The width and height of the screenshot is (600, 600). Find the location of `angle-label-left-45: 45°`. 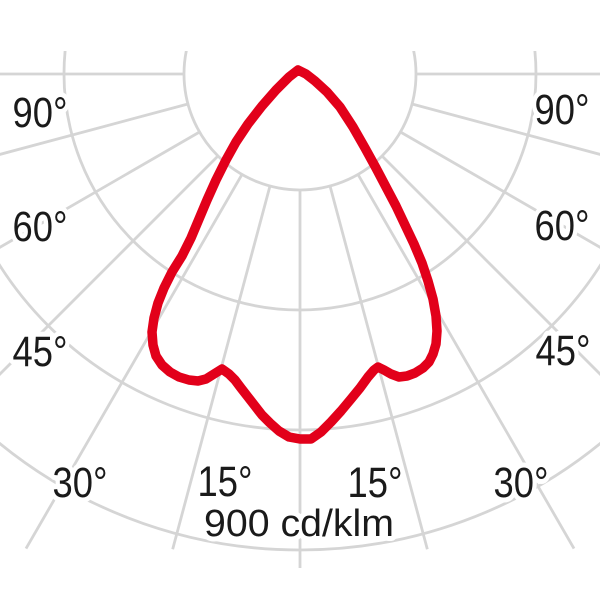

angle-label-left-45: 45° is located at coordinates (40, 352).